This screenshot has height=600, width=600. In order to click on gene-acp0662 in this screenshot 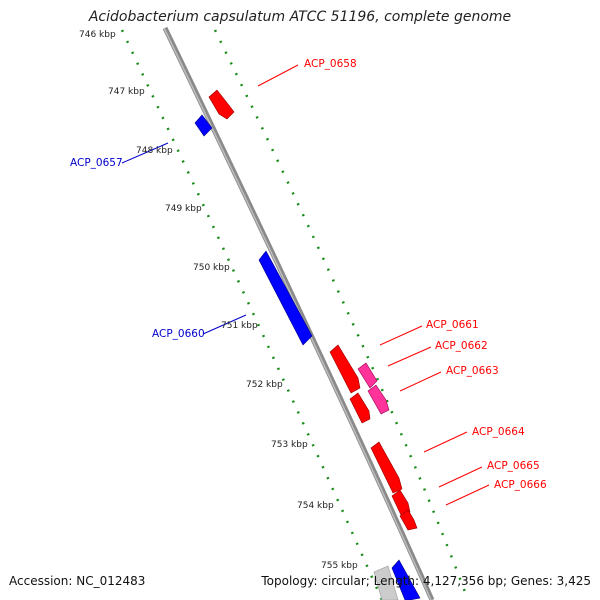, I will do `click(367, 375)`.